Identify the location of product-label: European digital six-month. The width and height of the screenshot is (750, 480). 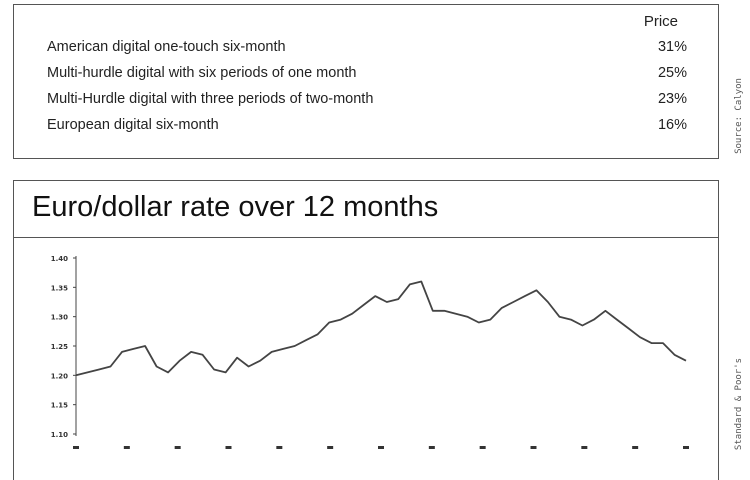
(133, 125).